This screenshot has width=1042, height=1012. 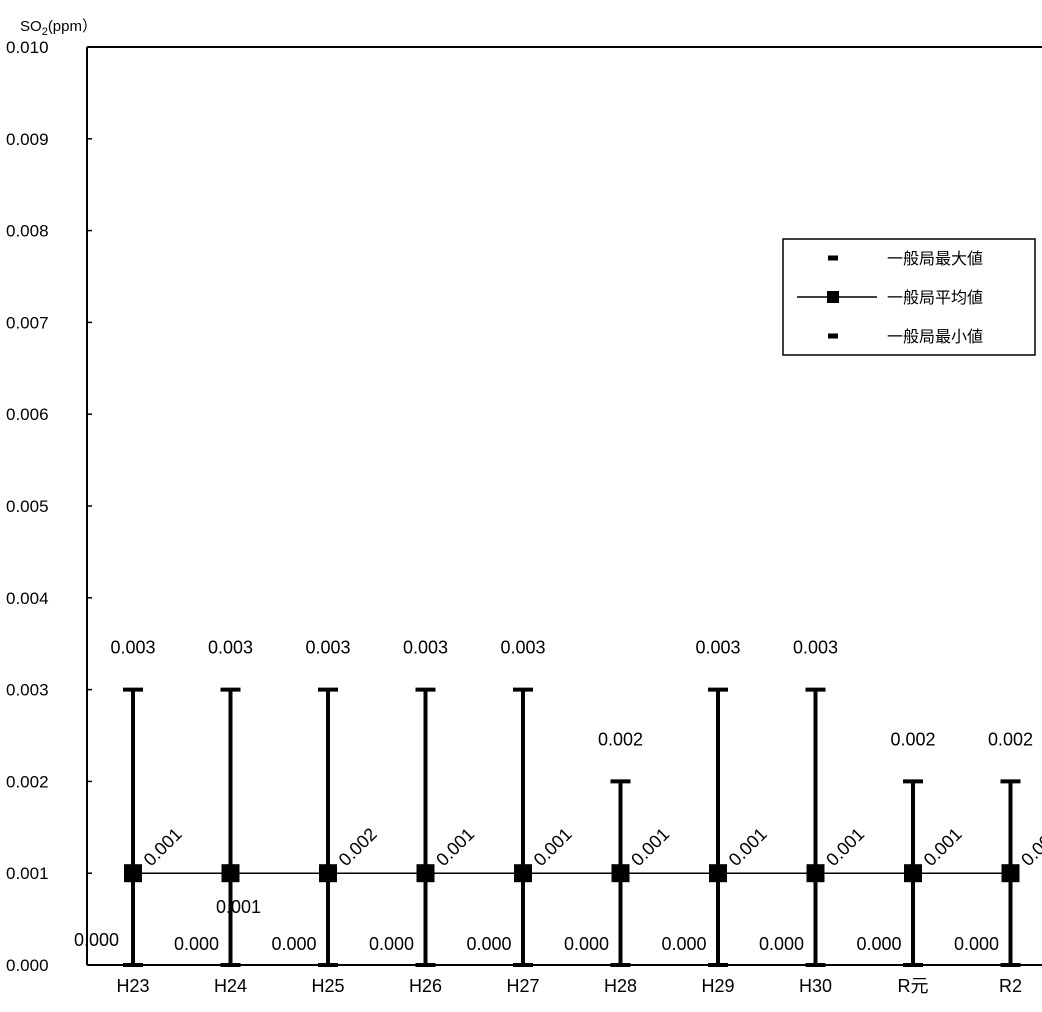 What do you see at coordinates (1010, 986) in the screenshot?
I see `x-tick-label: R2` at bounding box center [1010, 986].